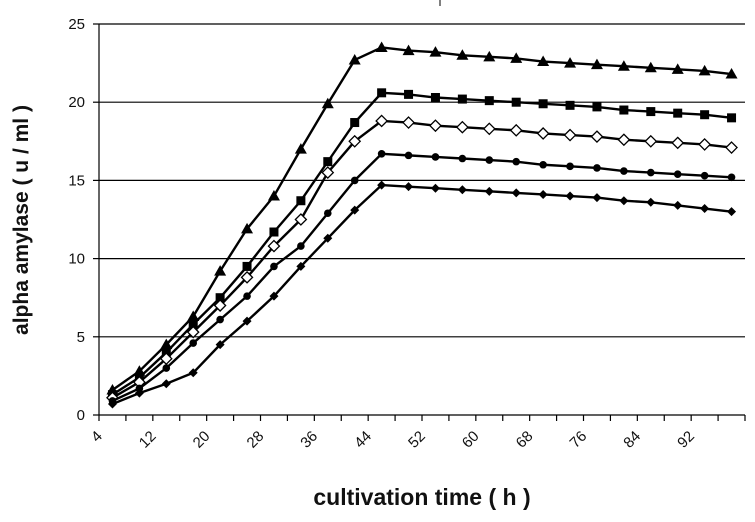 This screenshot has height=522, width=755. I want to click on y-tick-label-25: 25, so click(76, 24).